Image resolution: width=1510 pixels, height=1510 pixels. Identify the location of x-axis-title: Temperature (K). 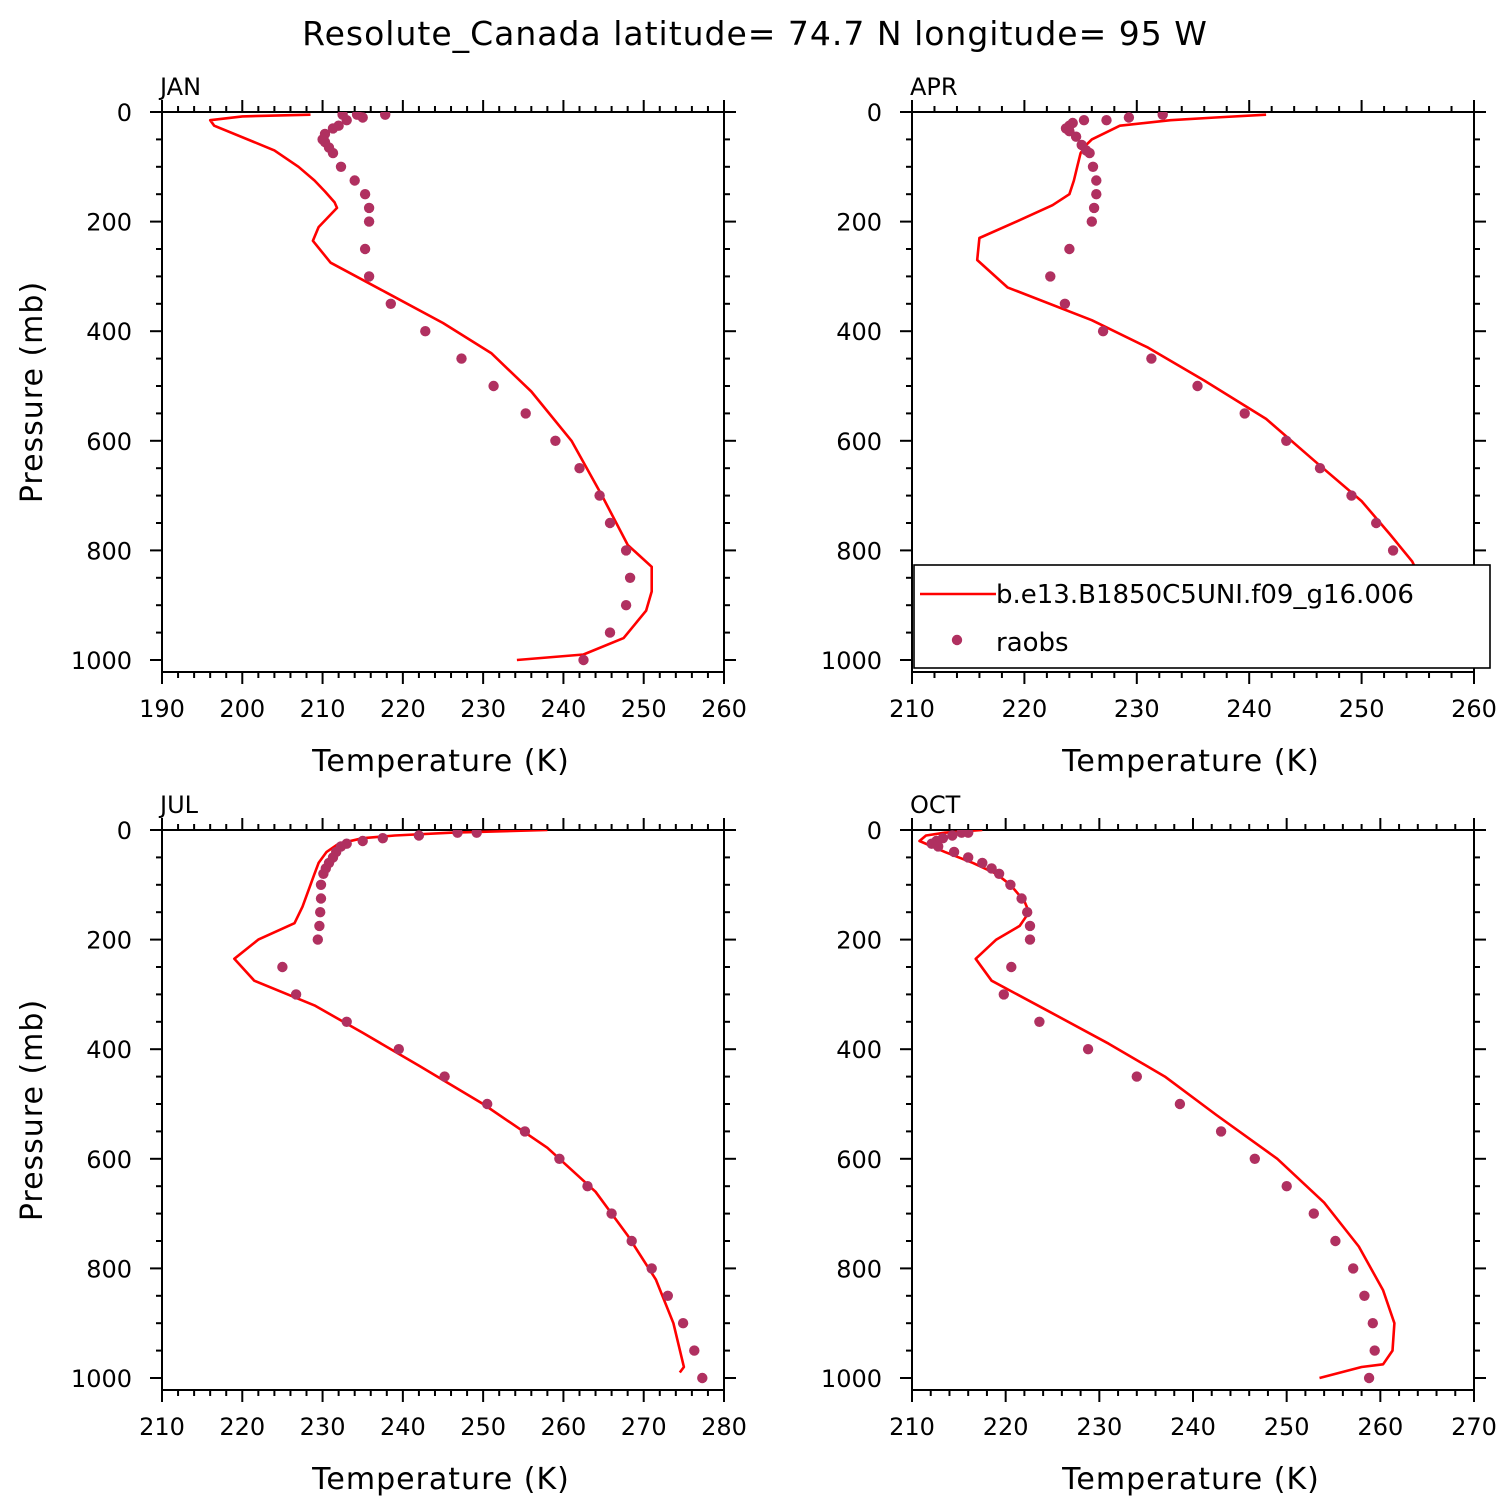
(1190, 761).